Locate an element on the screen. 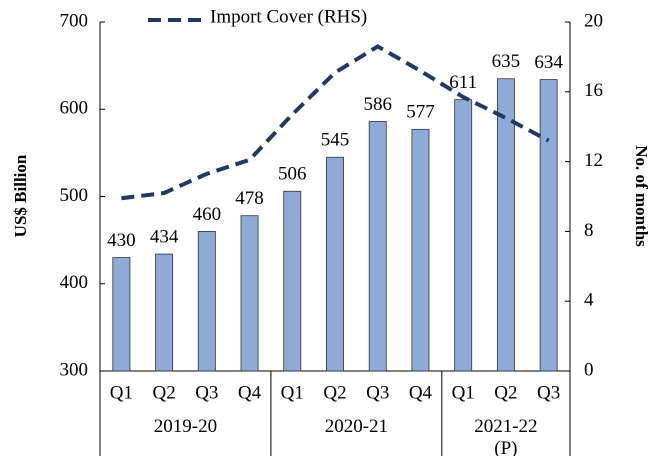 This screenshot has width=657, height=456. y2-tick-label: 8 is located at coordinates (589, 230).